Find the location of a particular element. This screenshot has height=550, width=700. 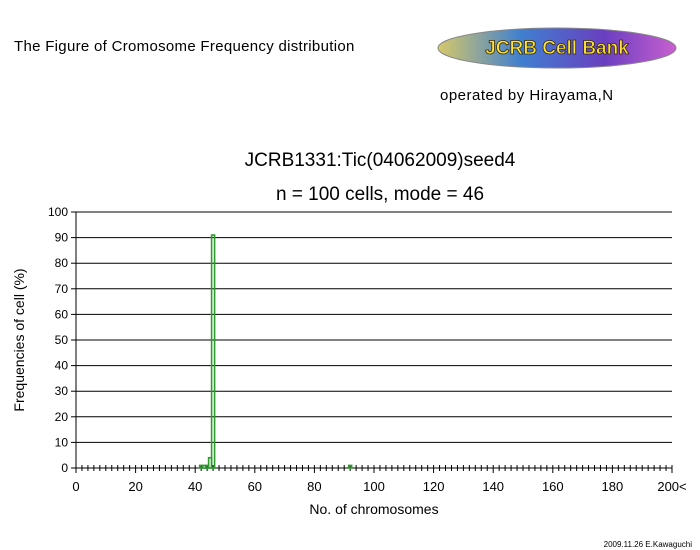

x-tick-label: 100 is located at coordinates (374, 486).